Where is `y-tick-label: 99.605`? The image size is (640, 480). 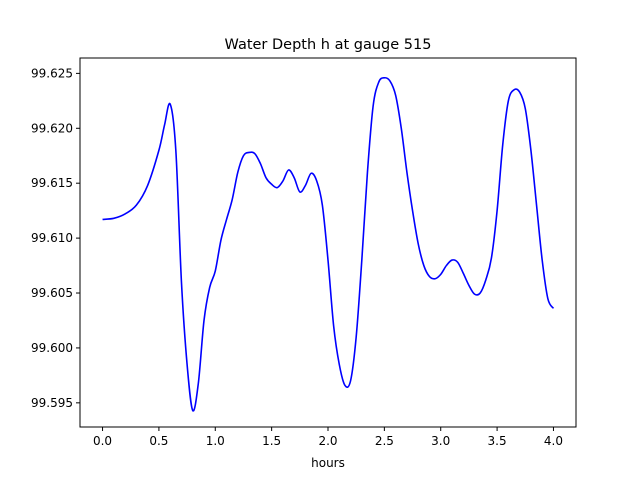 y-tick-label: 99.605 is located at coordinates (52, 293).